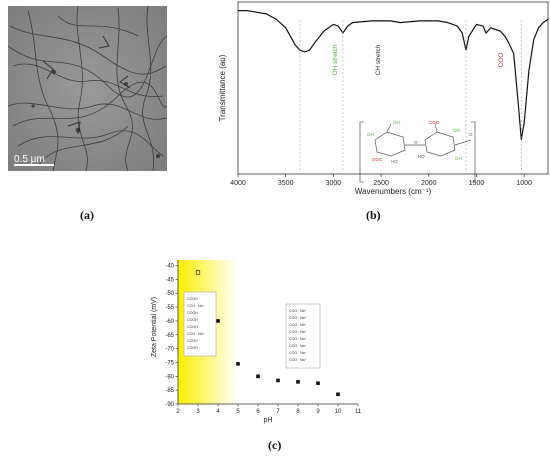 The image size is (550, 458). What do you see at coordinates (169, 377) in the screenshot?
I see `zeta-y-tick-label: -80` at bounding box center [169, 377].